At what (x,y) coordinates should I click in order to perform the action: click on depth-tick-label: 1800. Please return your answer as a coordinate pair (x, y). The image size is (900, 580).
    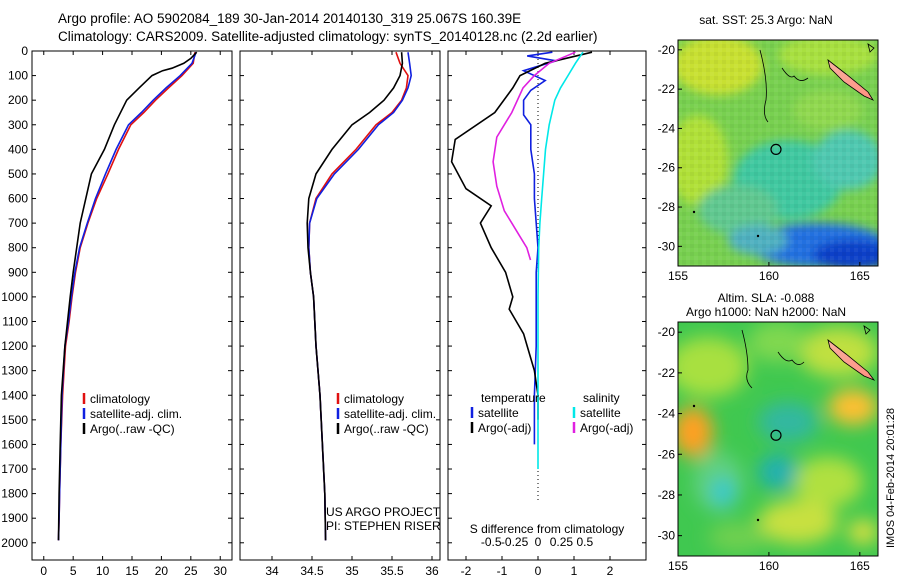
    Looking at the image, I should click on (14, 494).